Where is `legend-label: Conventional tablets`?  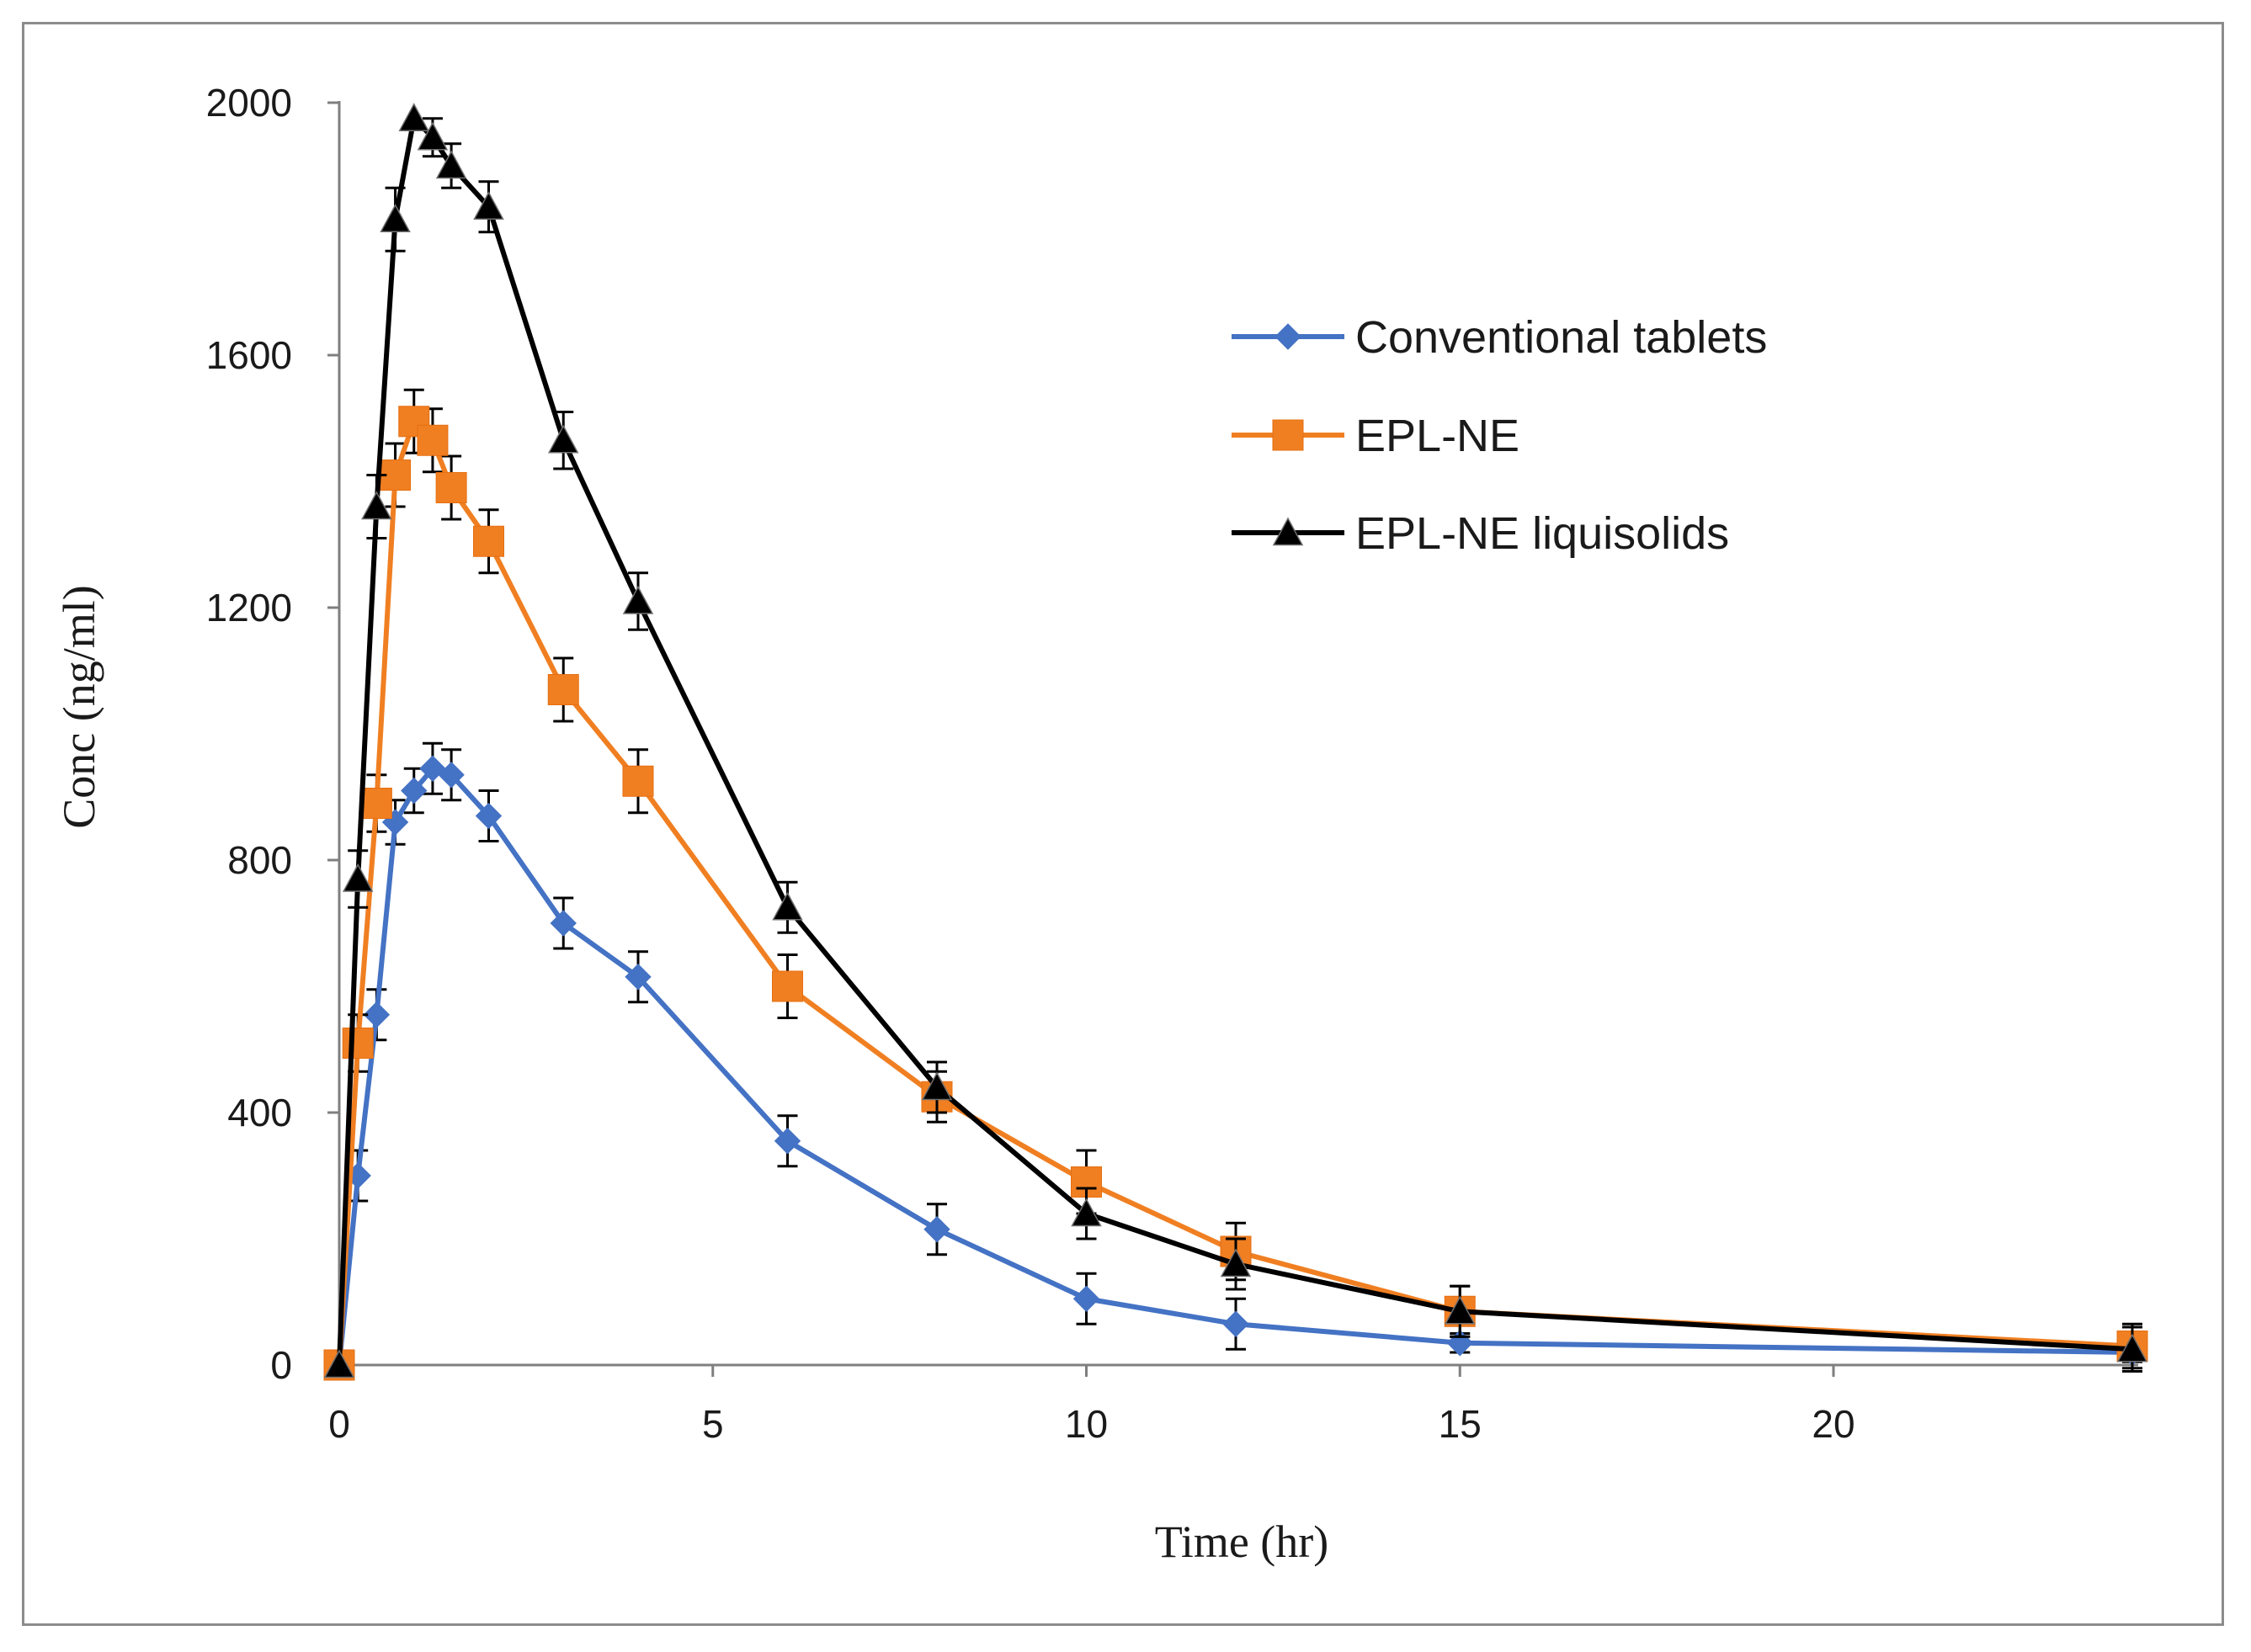
legend-label: Conventional tablets is located at coordinates (1561, 337).